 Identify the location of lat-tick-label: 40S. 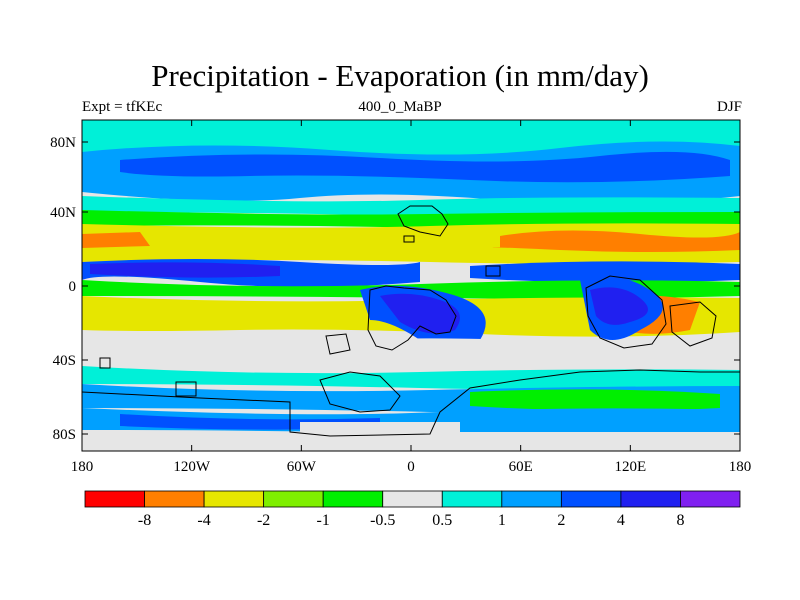
(64, 361).